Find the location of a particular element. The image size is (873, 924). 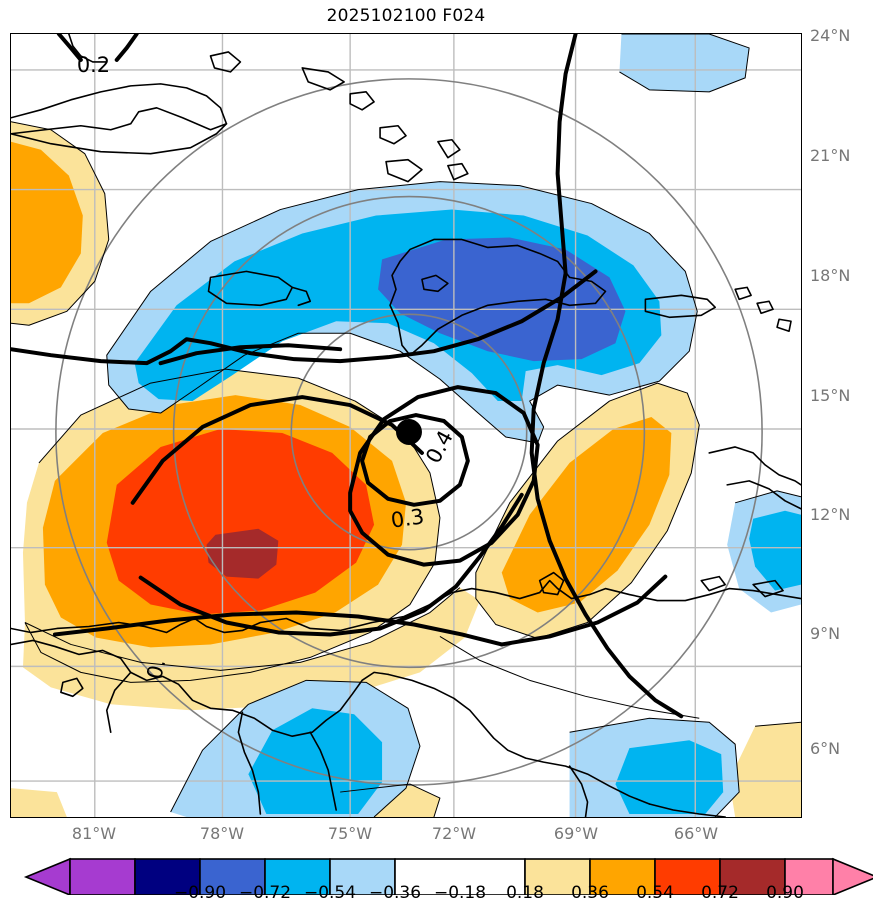

thick-contour-03-closed is located at coordinates (444, 476).